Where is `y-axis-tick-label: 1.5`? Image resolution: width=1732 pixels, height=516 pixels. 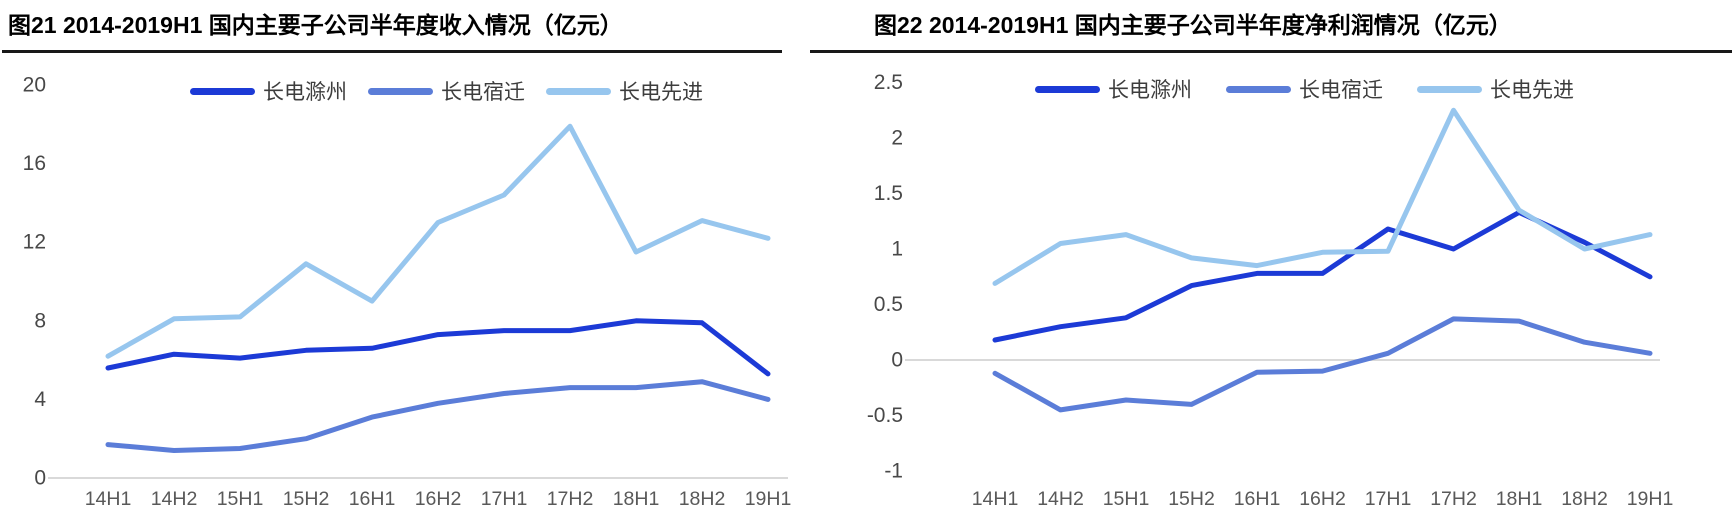 y-axis-tick-label: 1.5 is located at coordinates (888, 193).